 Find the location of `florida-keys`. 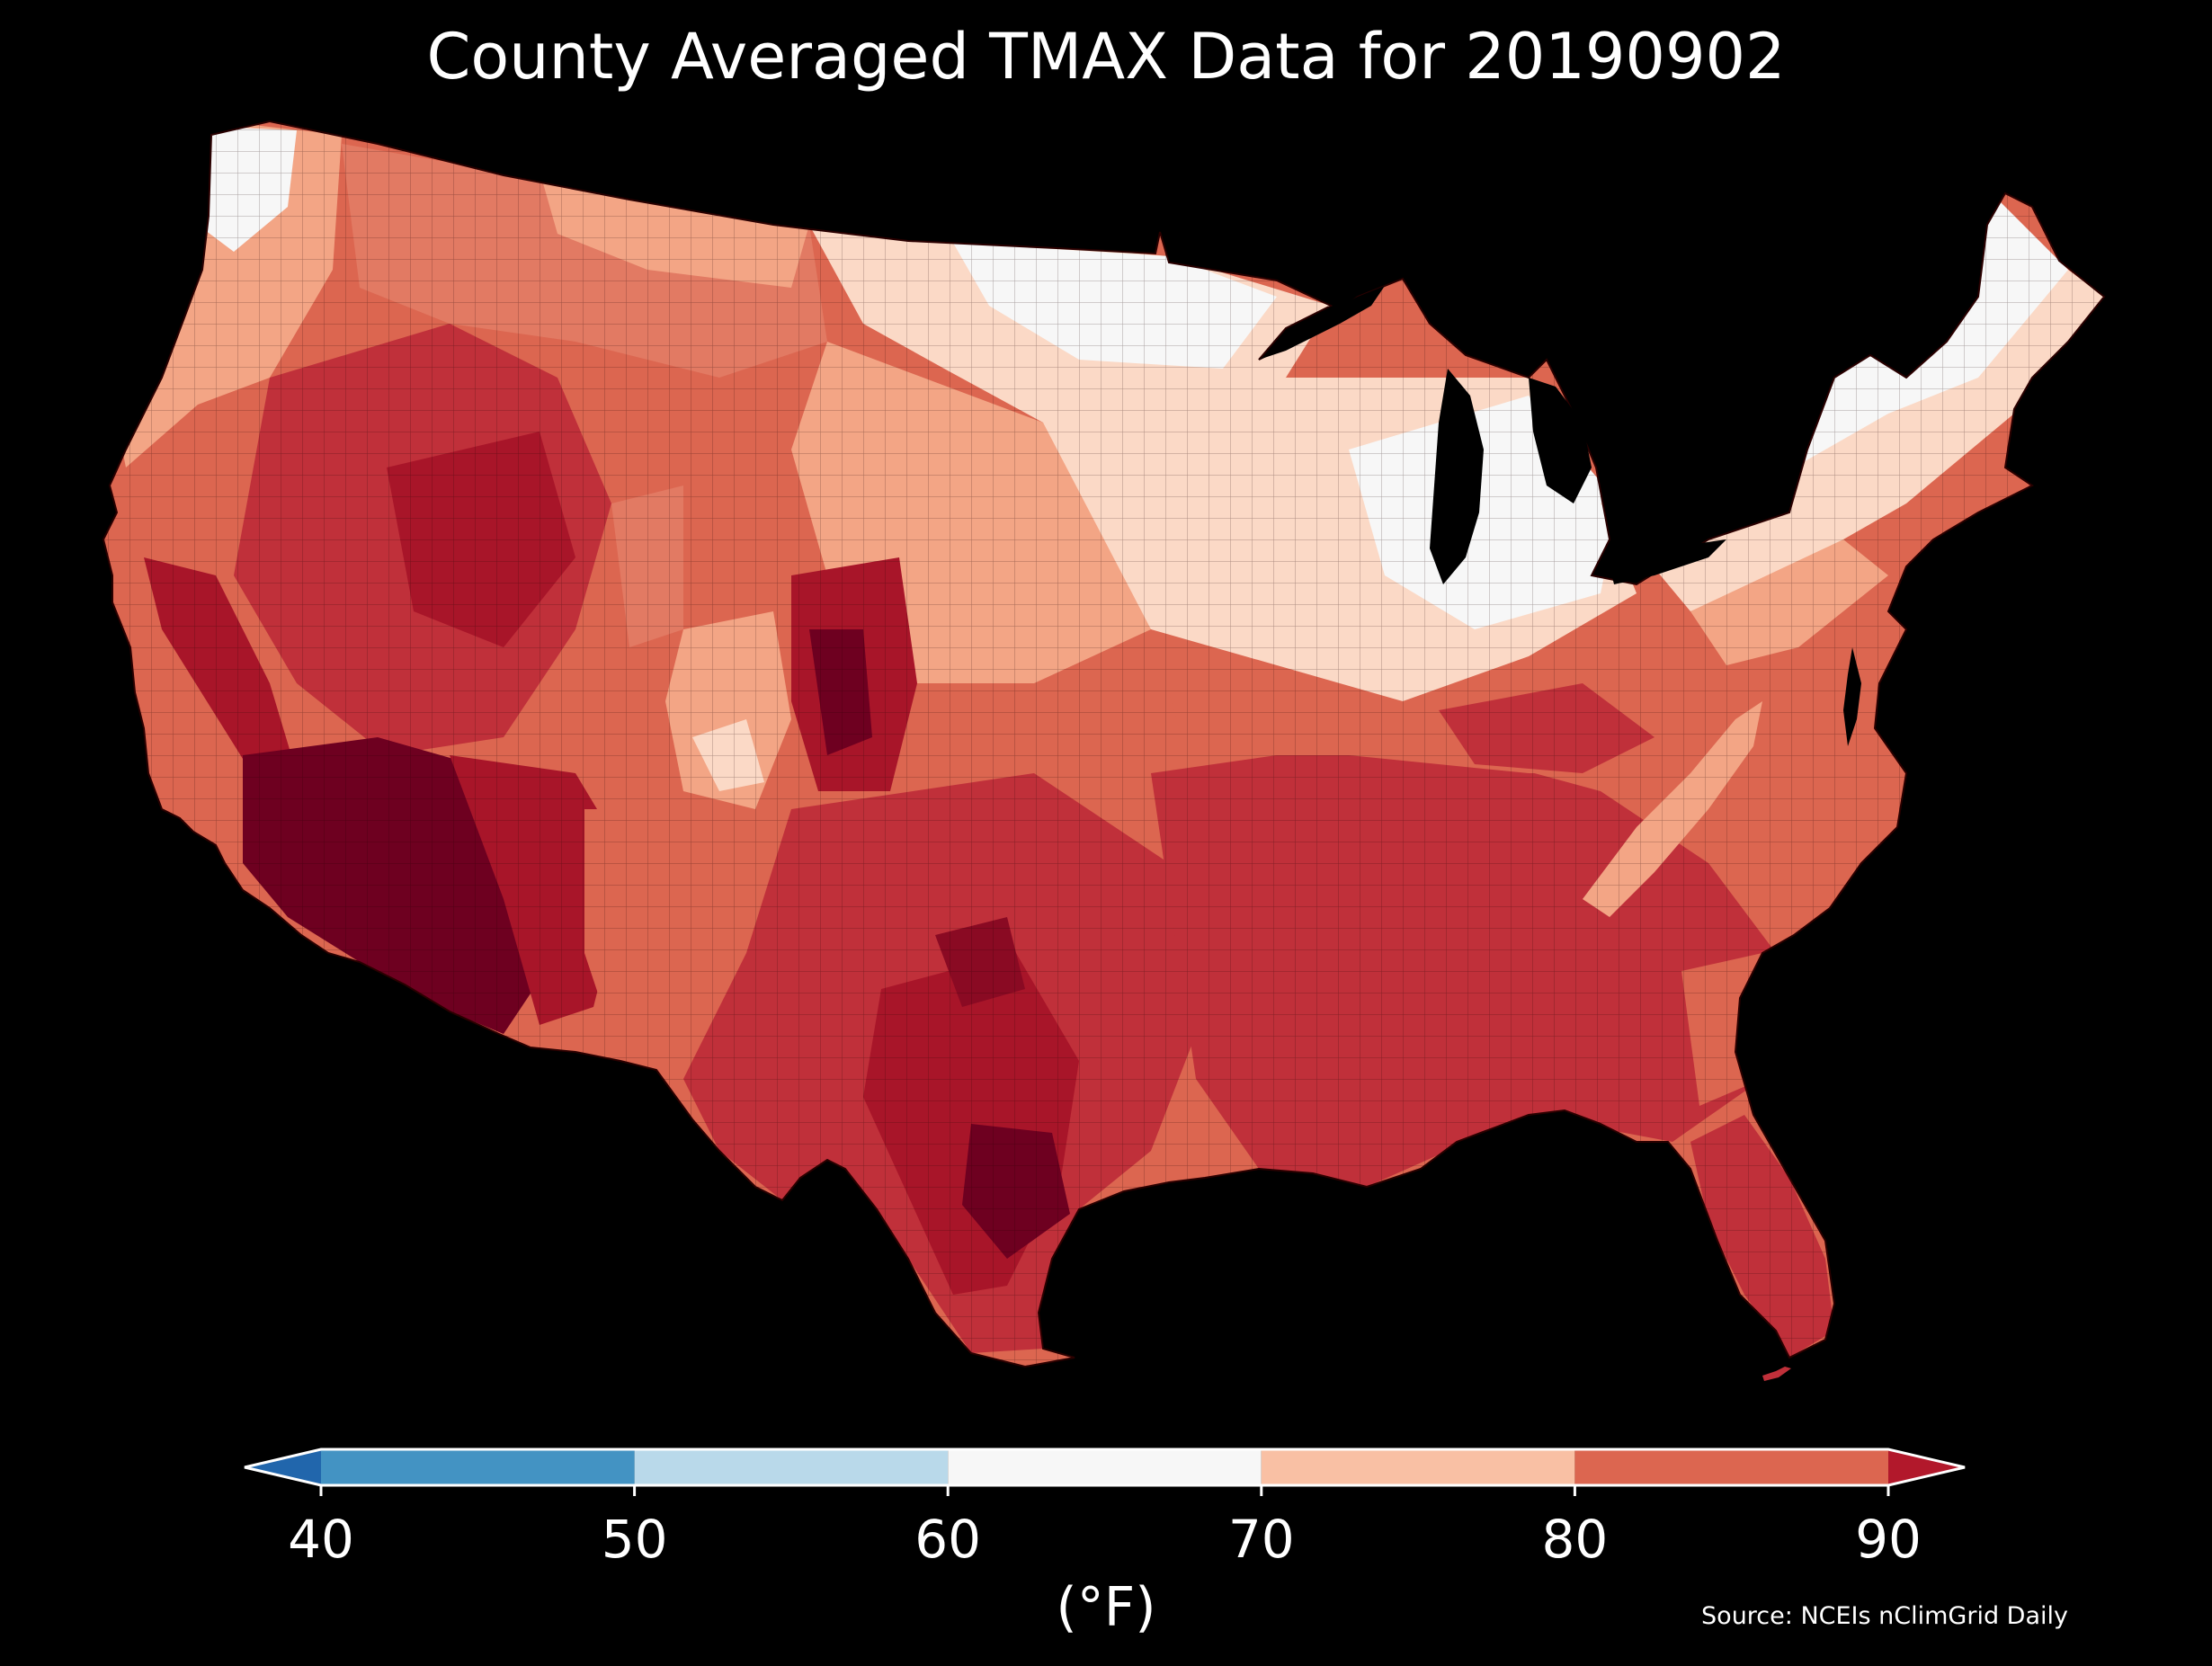

florida-keys is located at coordinates (1776, 1374).